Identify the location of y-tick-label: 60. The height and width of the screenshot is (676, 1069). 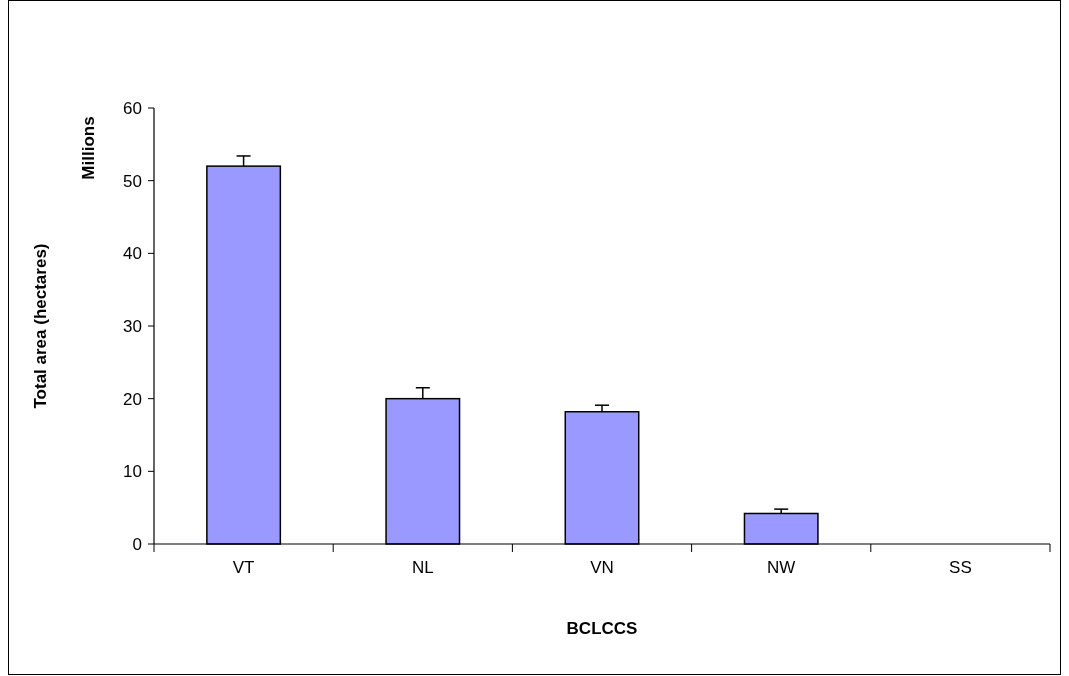
(132, 108).